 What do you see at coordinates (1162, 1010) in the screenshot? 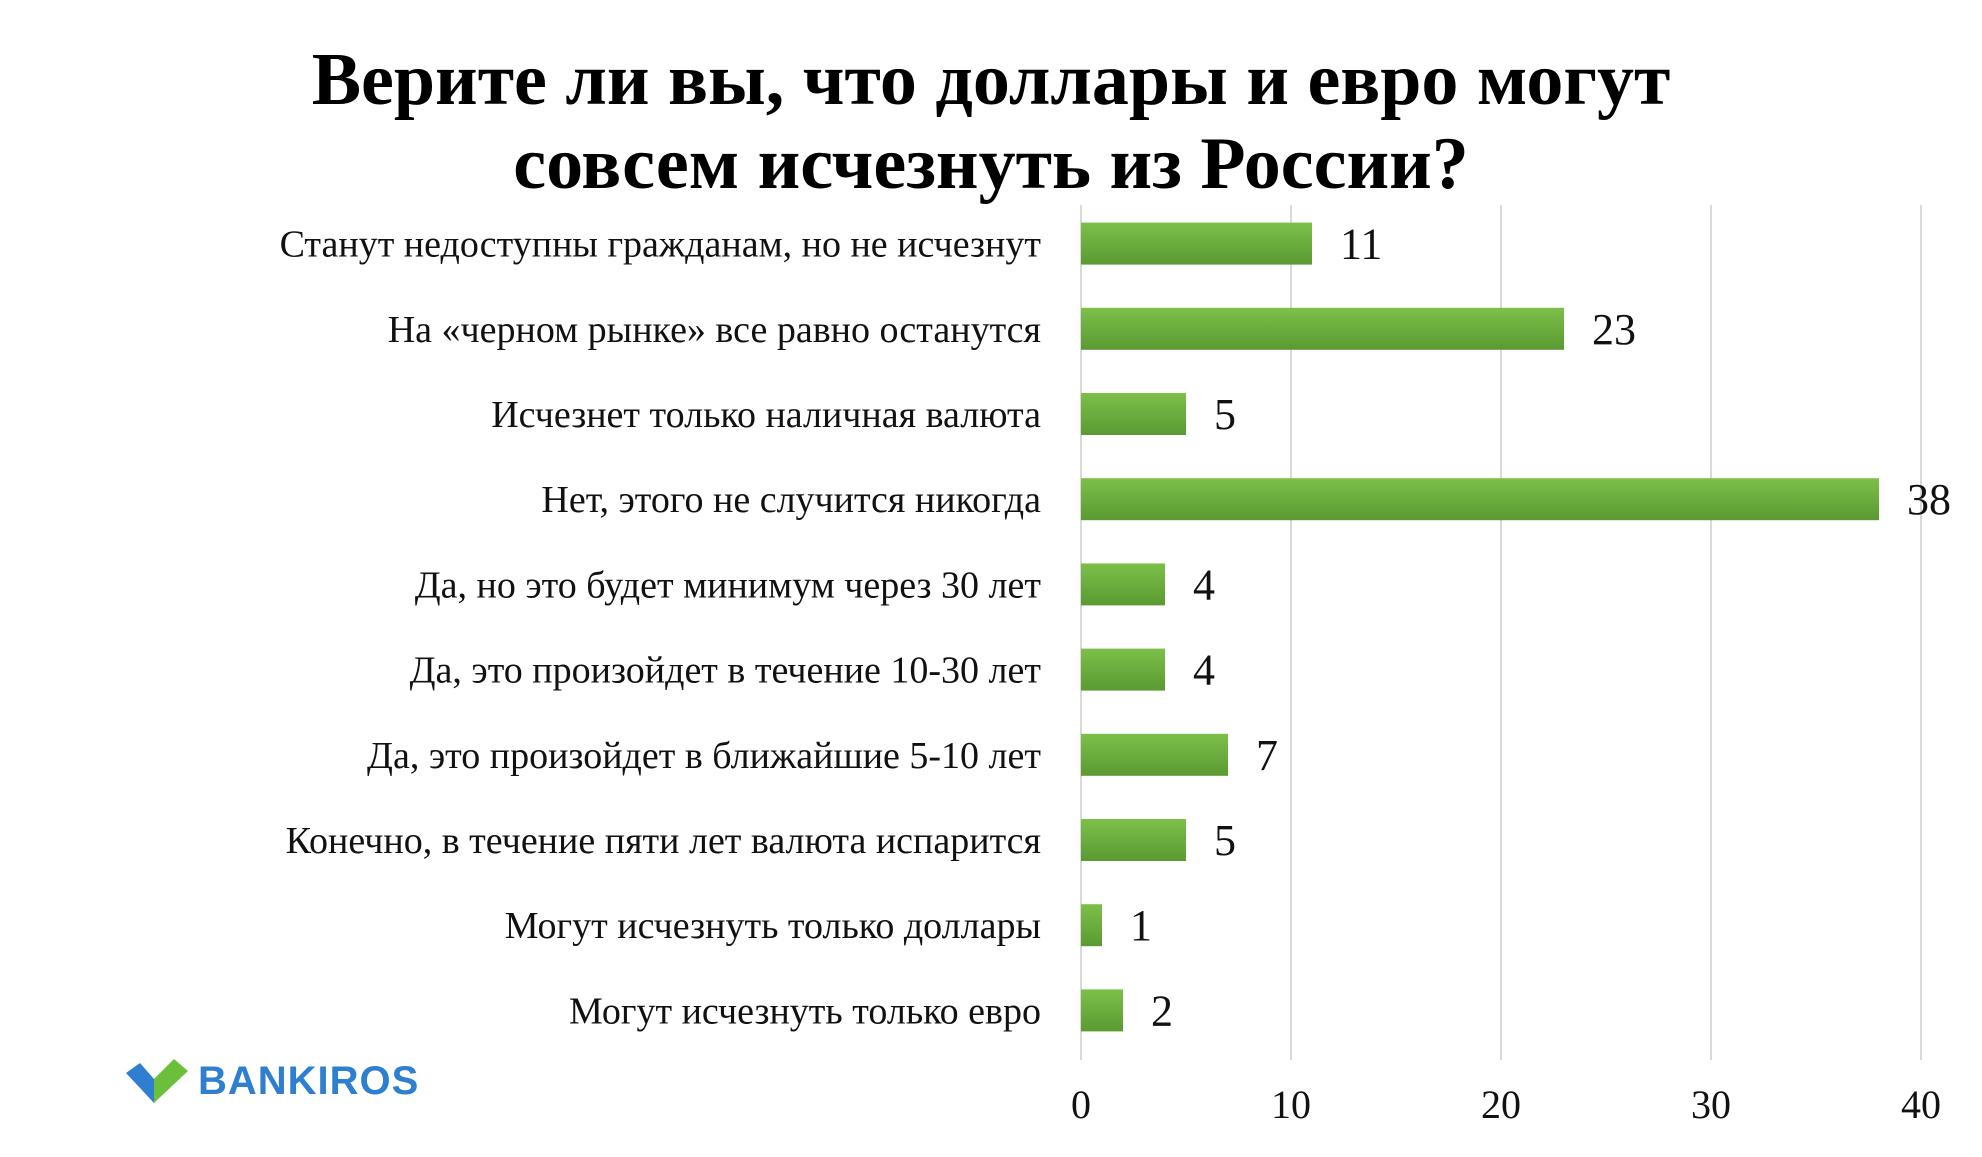
I see `data-label: 2` at bounding box center [1162, 1010].